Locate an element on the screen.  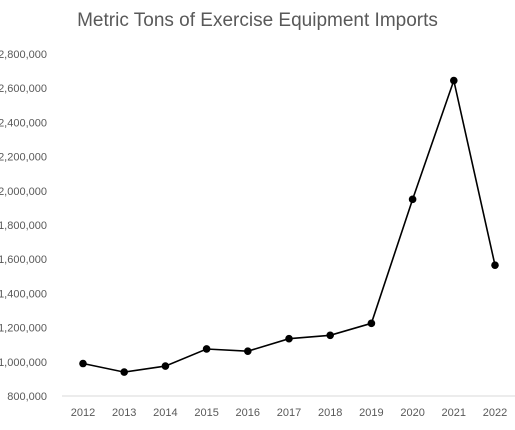
x-tick-label: 2019 is located at coordinates (371, 413).